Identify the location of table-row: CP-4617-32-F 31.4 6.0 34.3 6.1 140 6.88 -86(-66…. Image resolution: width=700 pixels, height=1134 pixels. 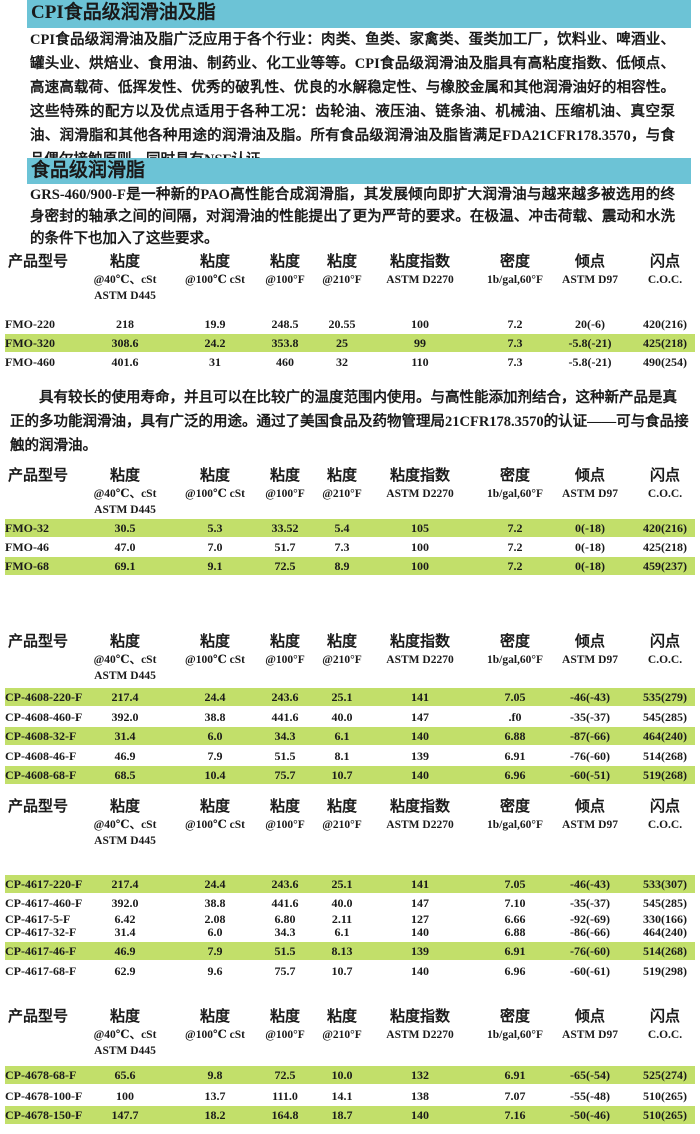
(350, 932).